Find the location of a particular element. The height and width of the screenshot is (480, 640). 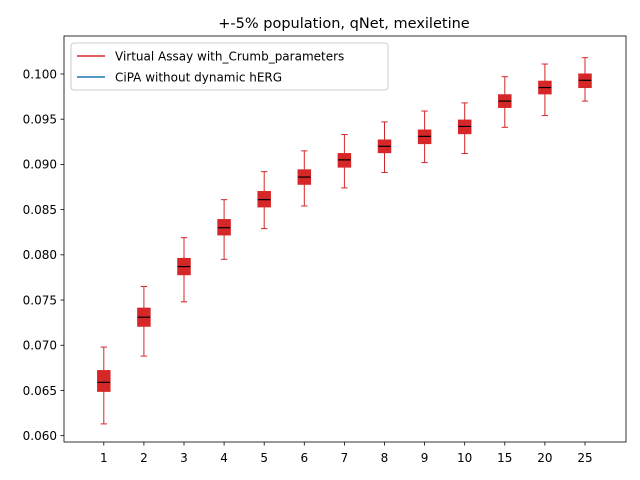

x-tick-label: 6 is located at coordinates (304, 458).